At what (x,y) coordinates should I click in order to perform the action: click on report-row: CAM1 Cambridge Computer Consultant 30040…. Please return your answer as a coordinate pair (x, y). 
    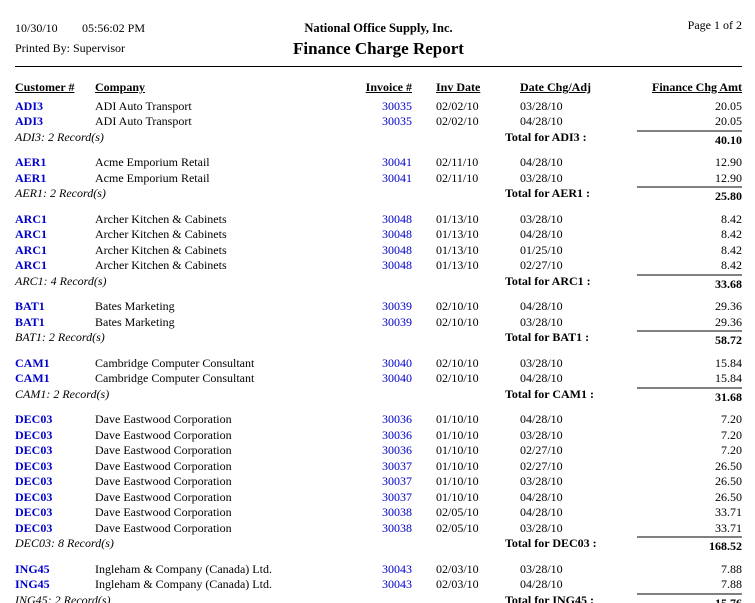
    Looking at the image, I should click on (378, 364).